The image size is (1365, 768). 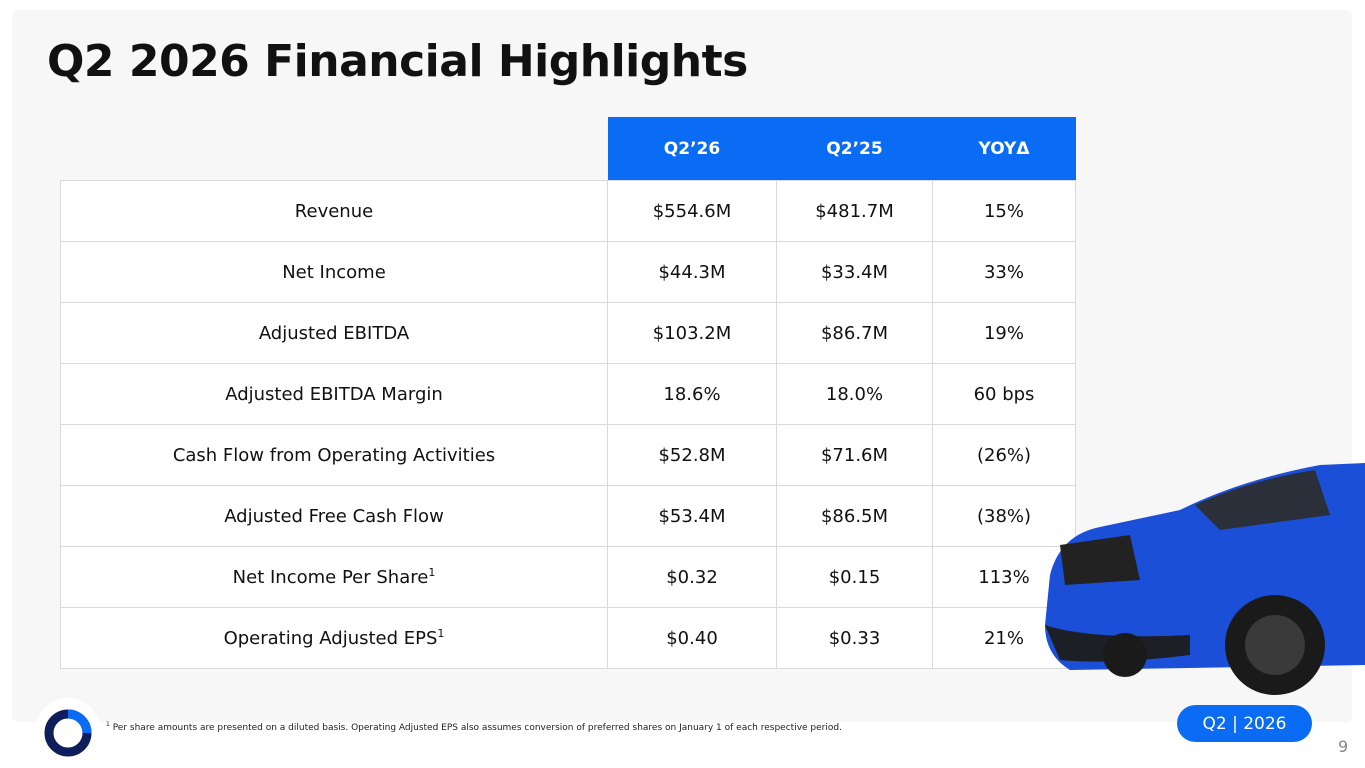 I want to click on column-header: Q2’26, so click(x=692, y=149).